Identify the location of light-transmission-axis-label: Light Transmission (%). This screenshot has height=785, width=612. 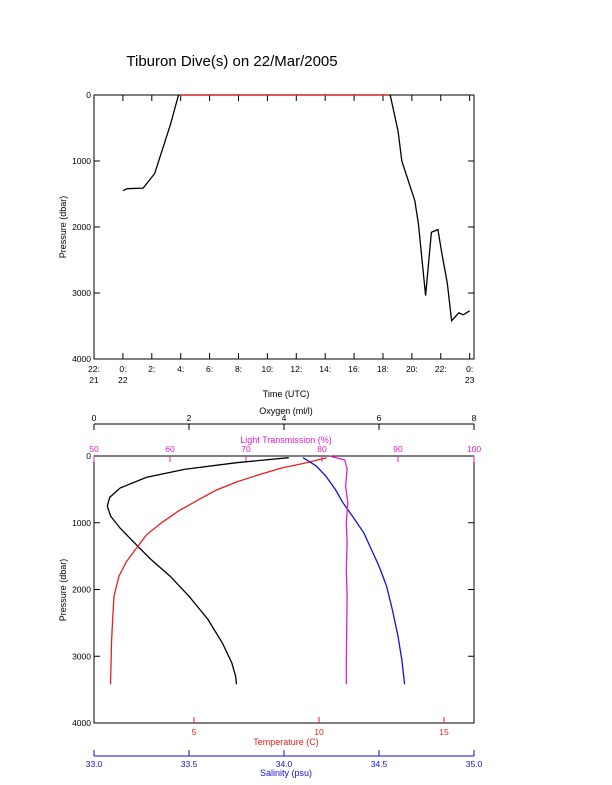
(286, 440).